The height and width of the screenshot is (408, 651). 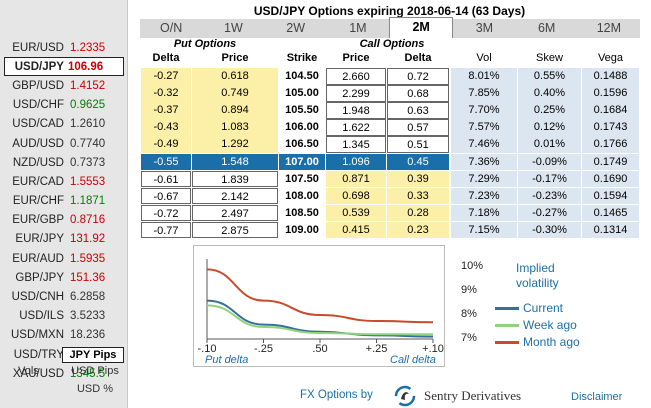 I want to click on currency-pair-row: USD/ILS 3.5233, so click(x=64, y=316).